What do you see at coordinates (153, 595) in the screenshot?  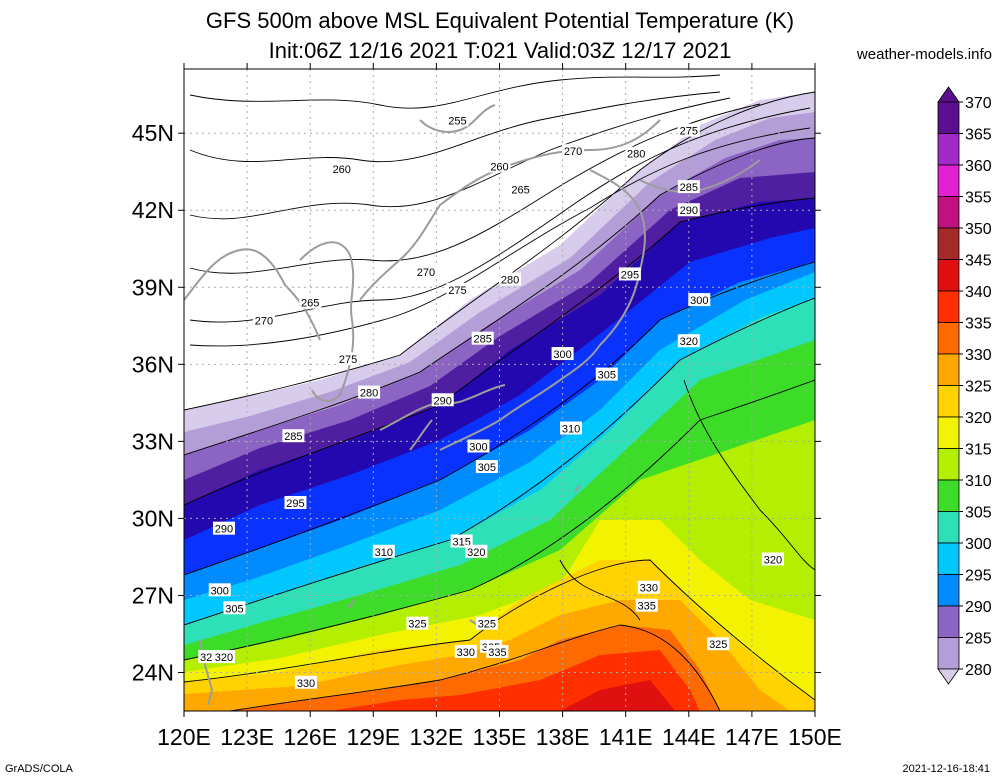 I see `lat-tick-label: 27N` at bounding box center [153, 595].